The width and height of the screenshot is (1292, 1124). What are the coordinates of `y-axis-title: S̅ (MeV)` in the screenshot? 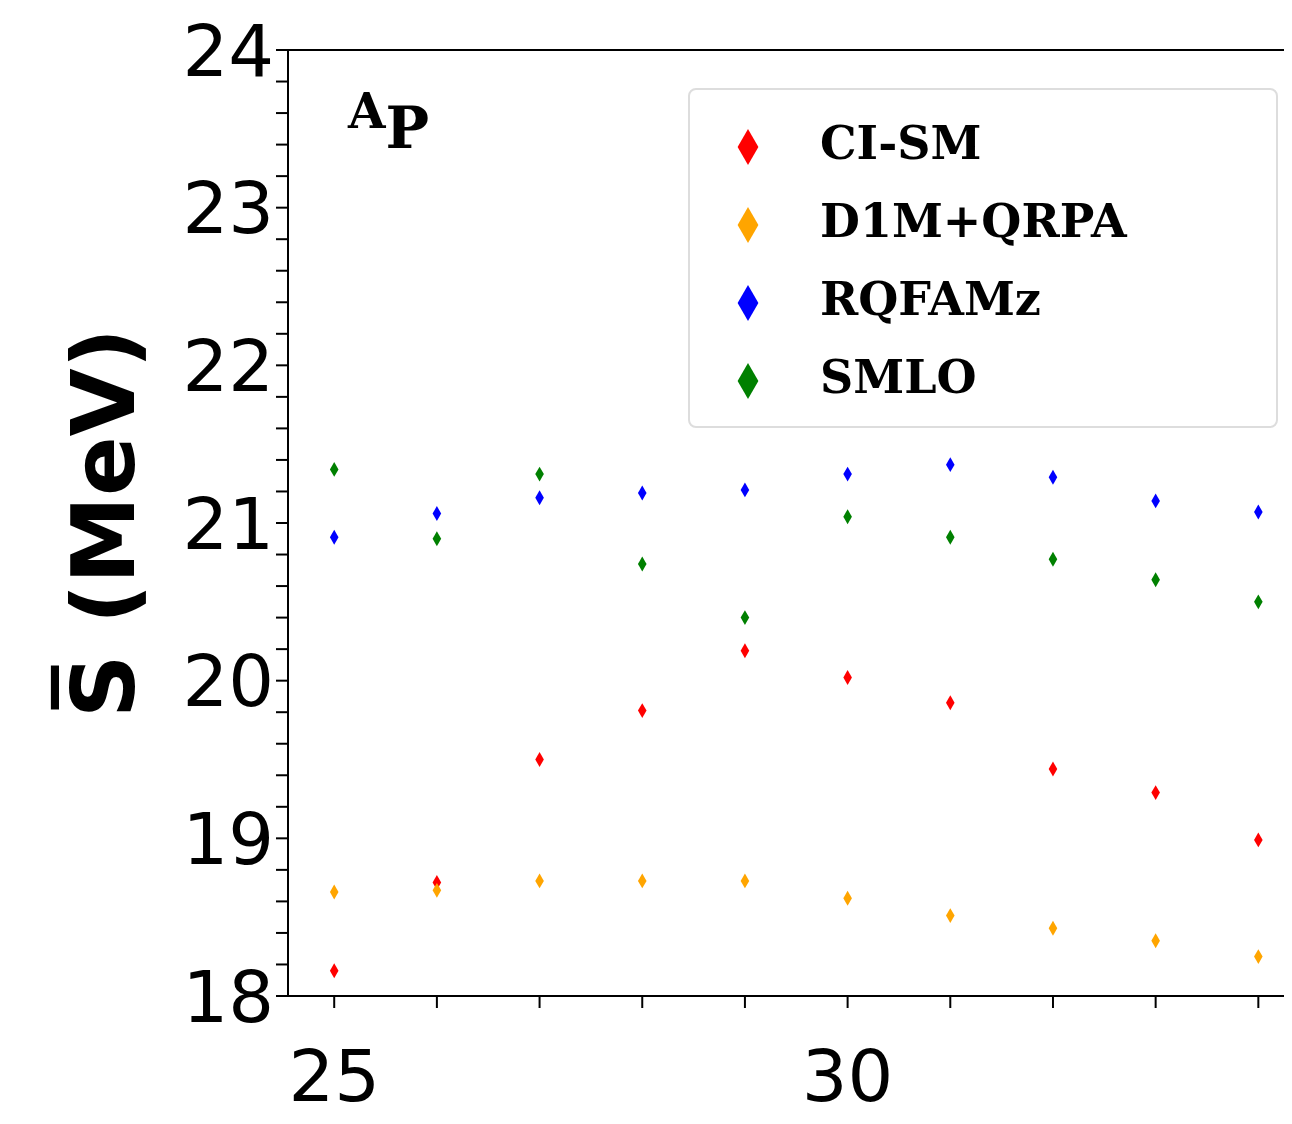 It's located at (102, 523).